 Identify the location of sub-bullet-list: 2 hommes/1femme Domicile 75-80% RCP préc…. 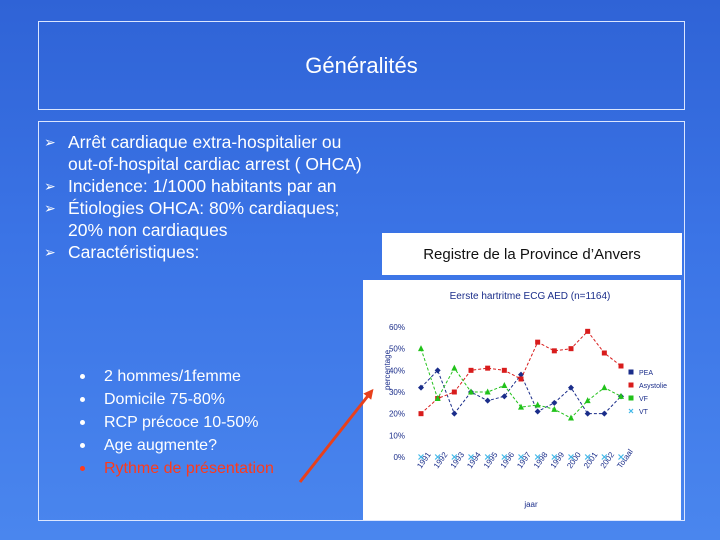
(210, 422).